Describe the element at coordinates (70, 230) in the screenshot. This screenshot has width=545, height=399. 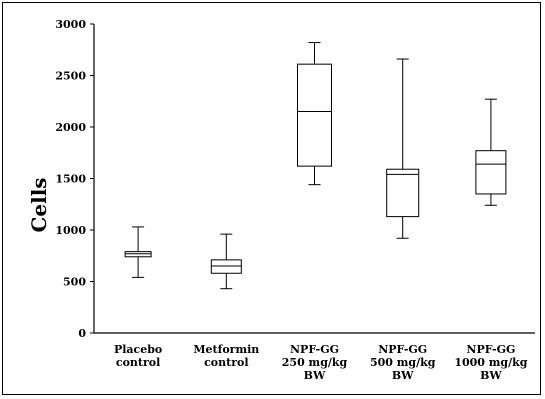
I see `y-tick-label: 1000` at that location.